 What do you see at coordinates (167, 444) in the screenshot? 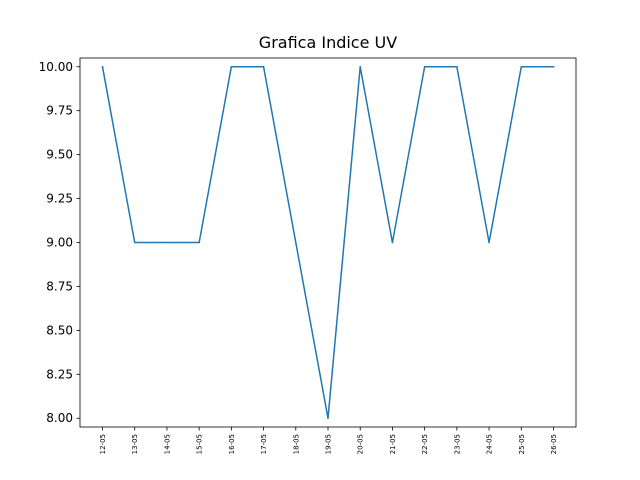
I see `x-tick-label: 14-05` at bounding box center [167, 444].